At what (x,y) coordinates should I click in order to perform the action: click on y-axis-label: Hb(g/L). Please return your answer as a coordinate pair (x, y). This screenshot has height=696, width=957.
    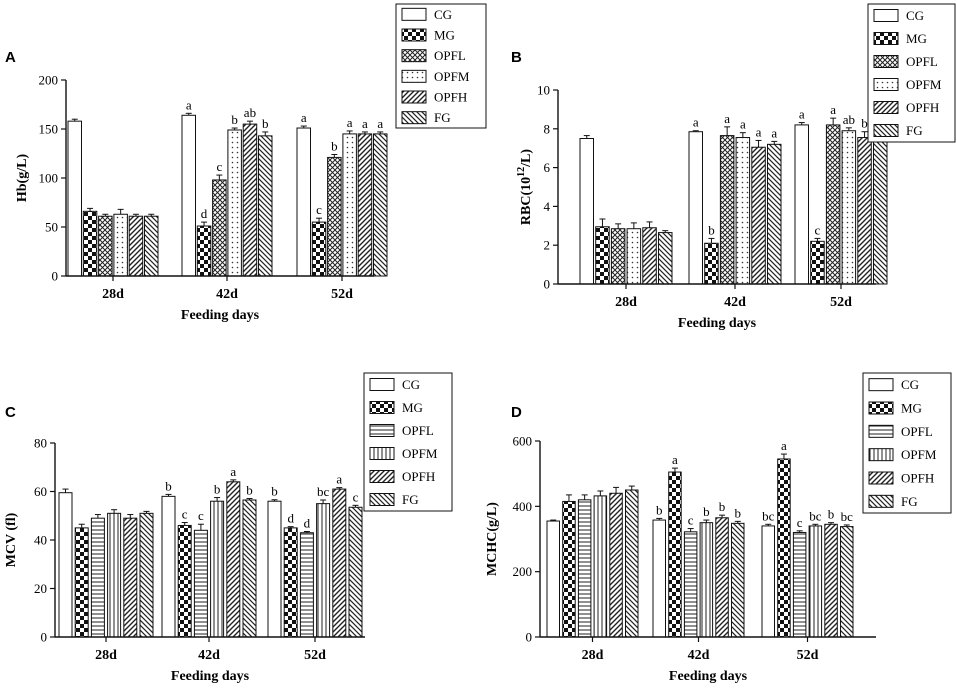
    Looking at the image, I should click on (22, 178).